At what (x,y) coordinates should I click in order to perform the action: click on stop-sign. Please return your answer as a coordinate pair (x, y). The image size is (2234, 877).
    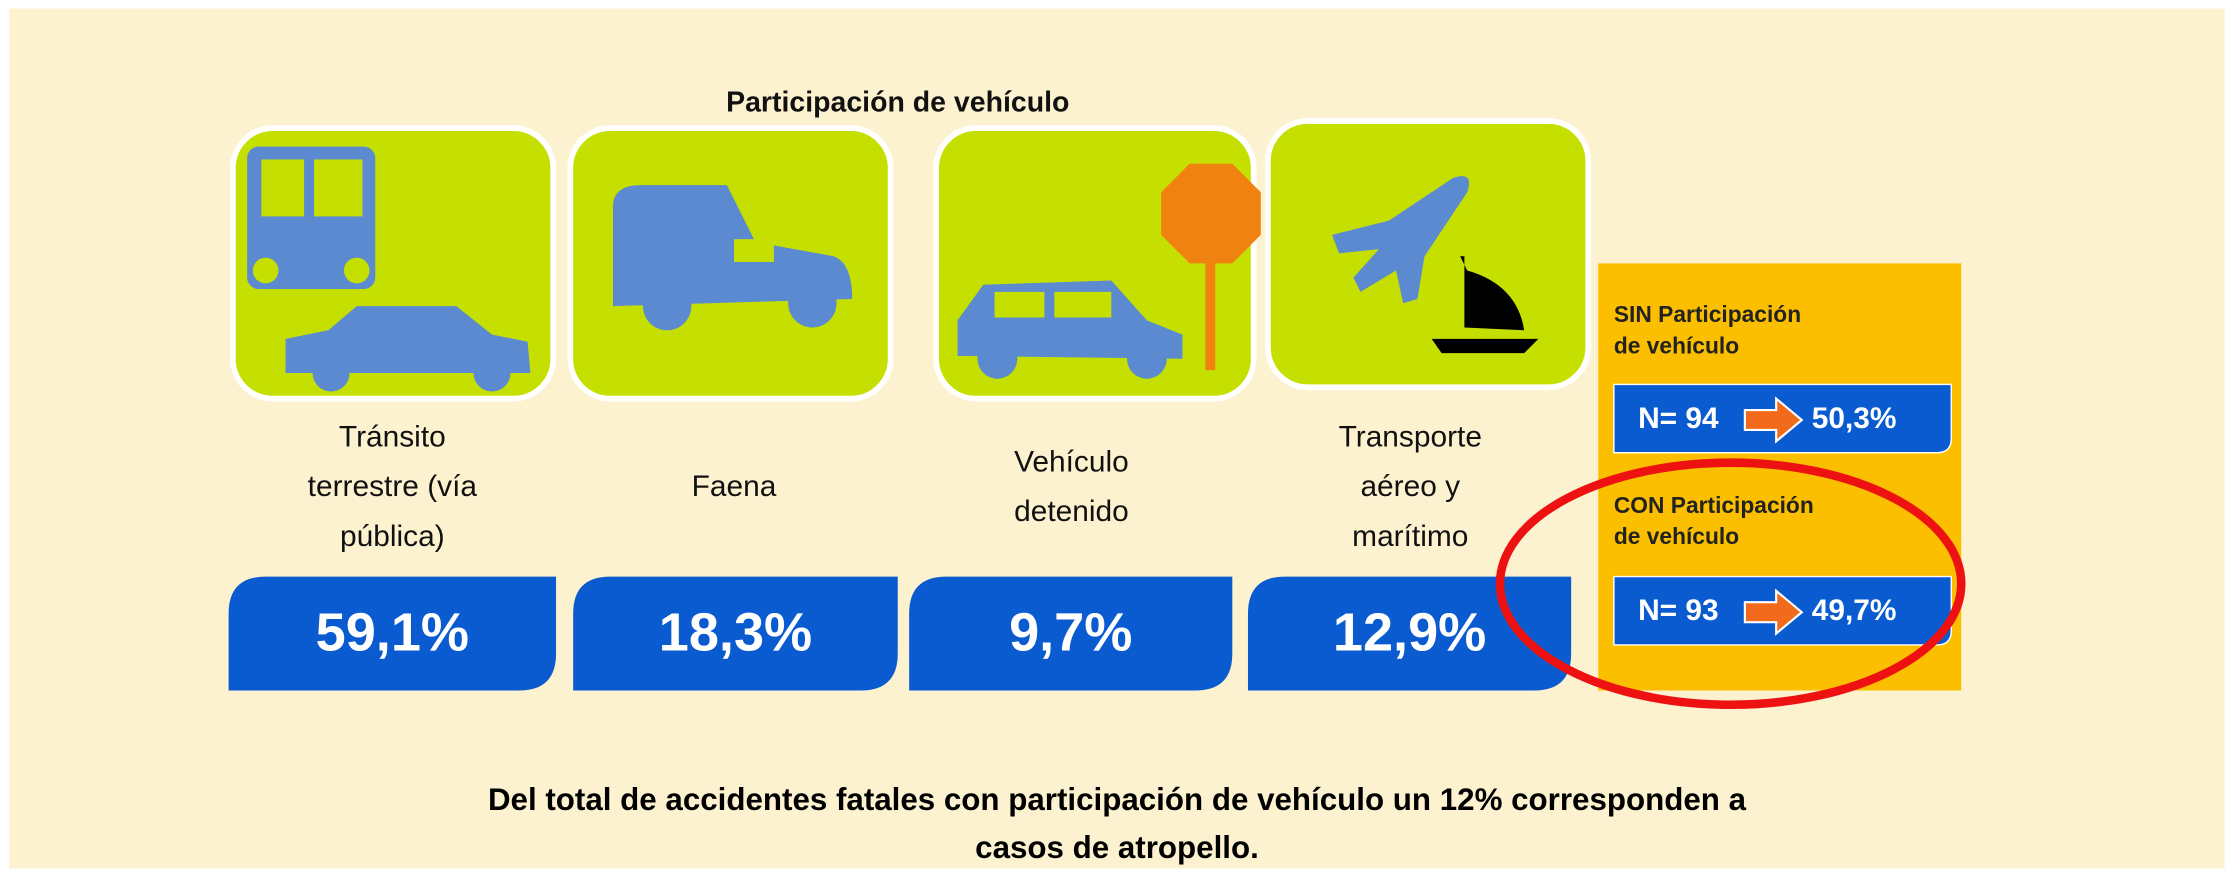
    Looking at the image, I should click on (1211, 267).